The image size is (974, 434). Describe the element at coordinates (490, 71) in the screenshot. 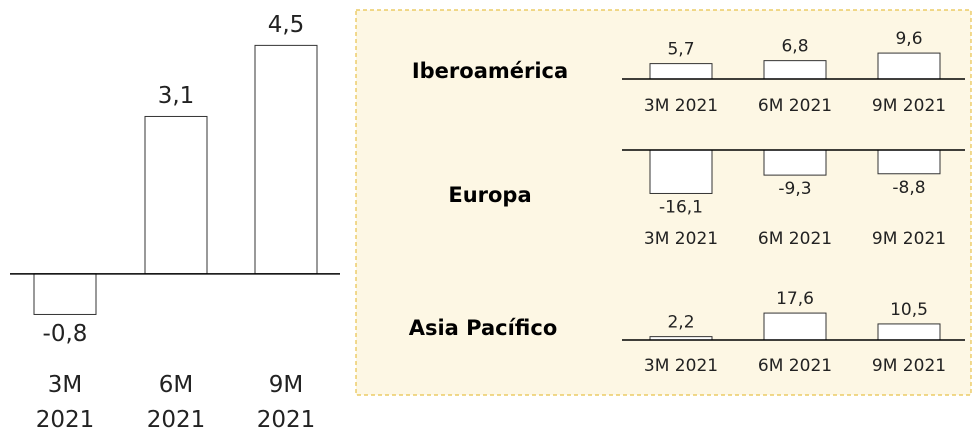

I see `chart-title: Iberoamérica` at that location.